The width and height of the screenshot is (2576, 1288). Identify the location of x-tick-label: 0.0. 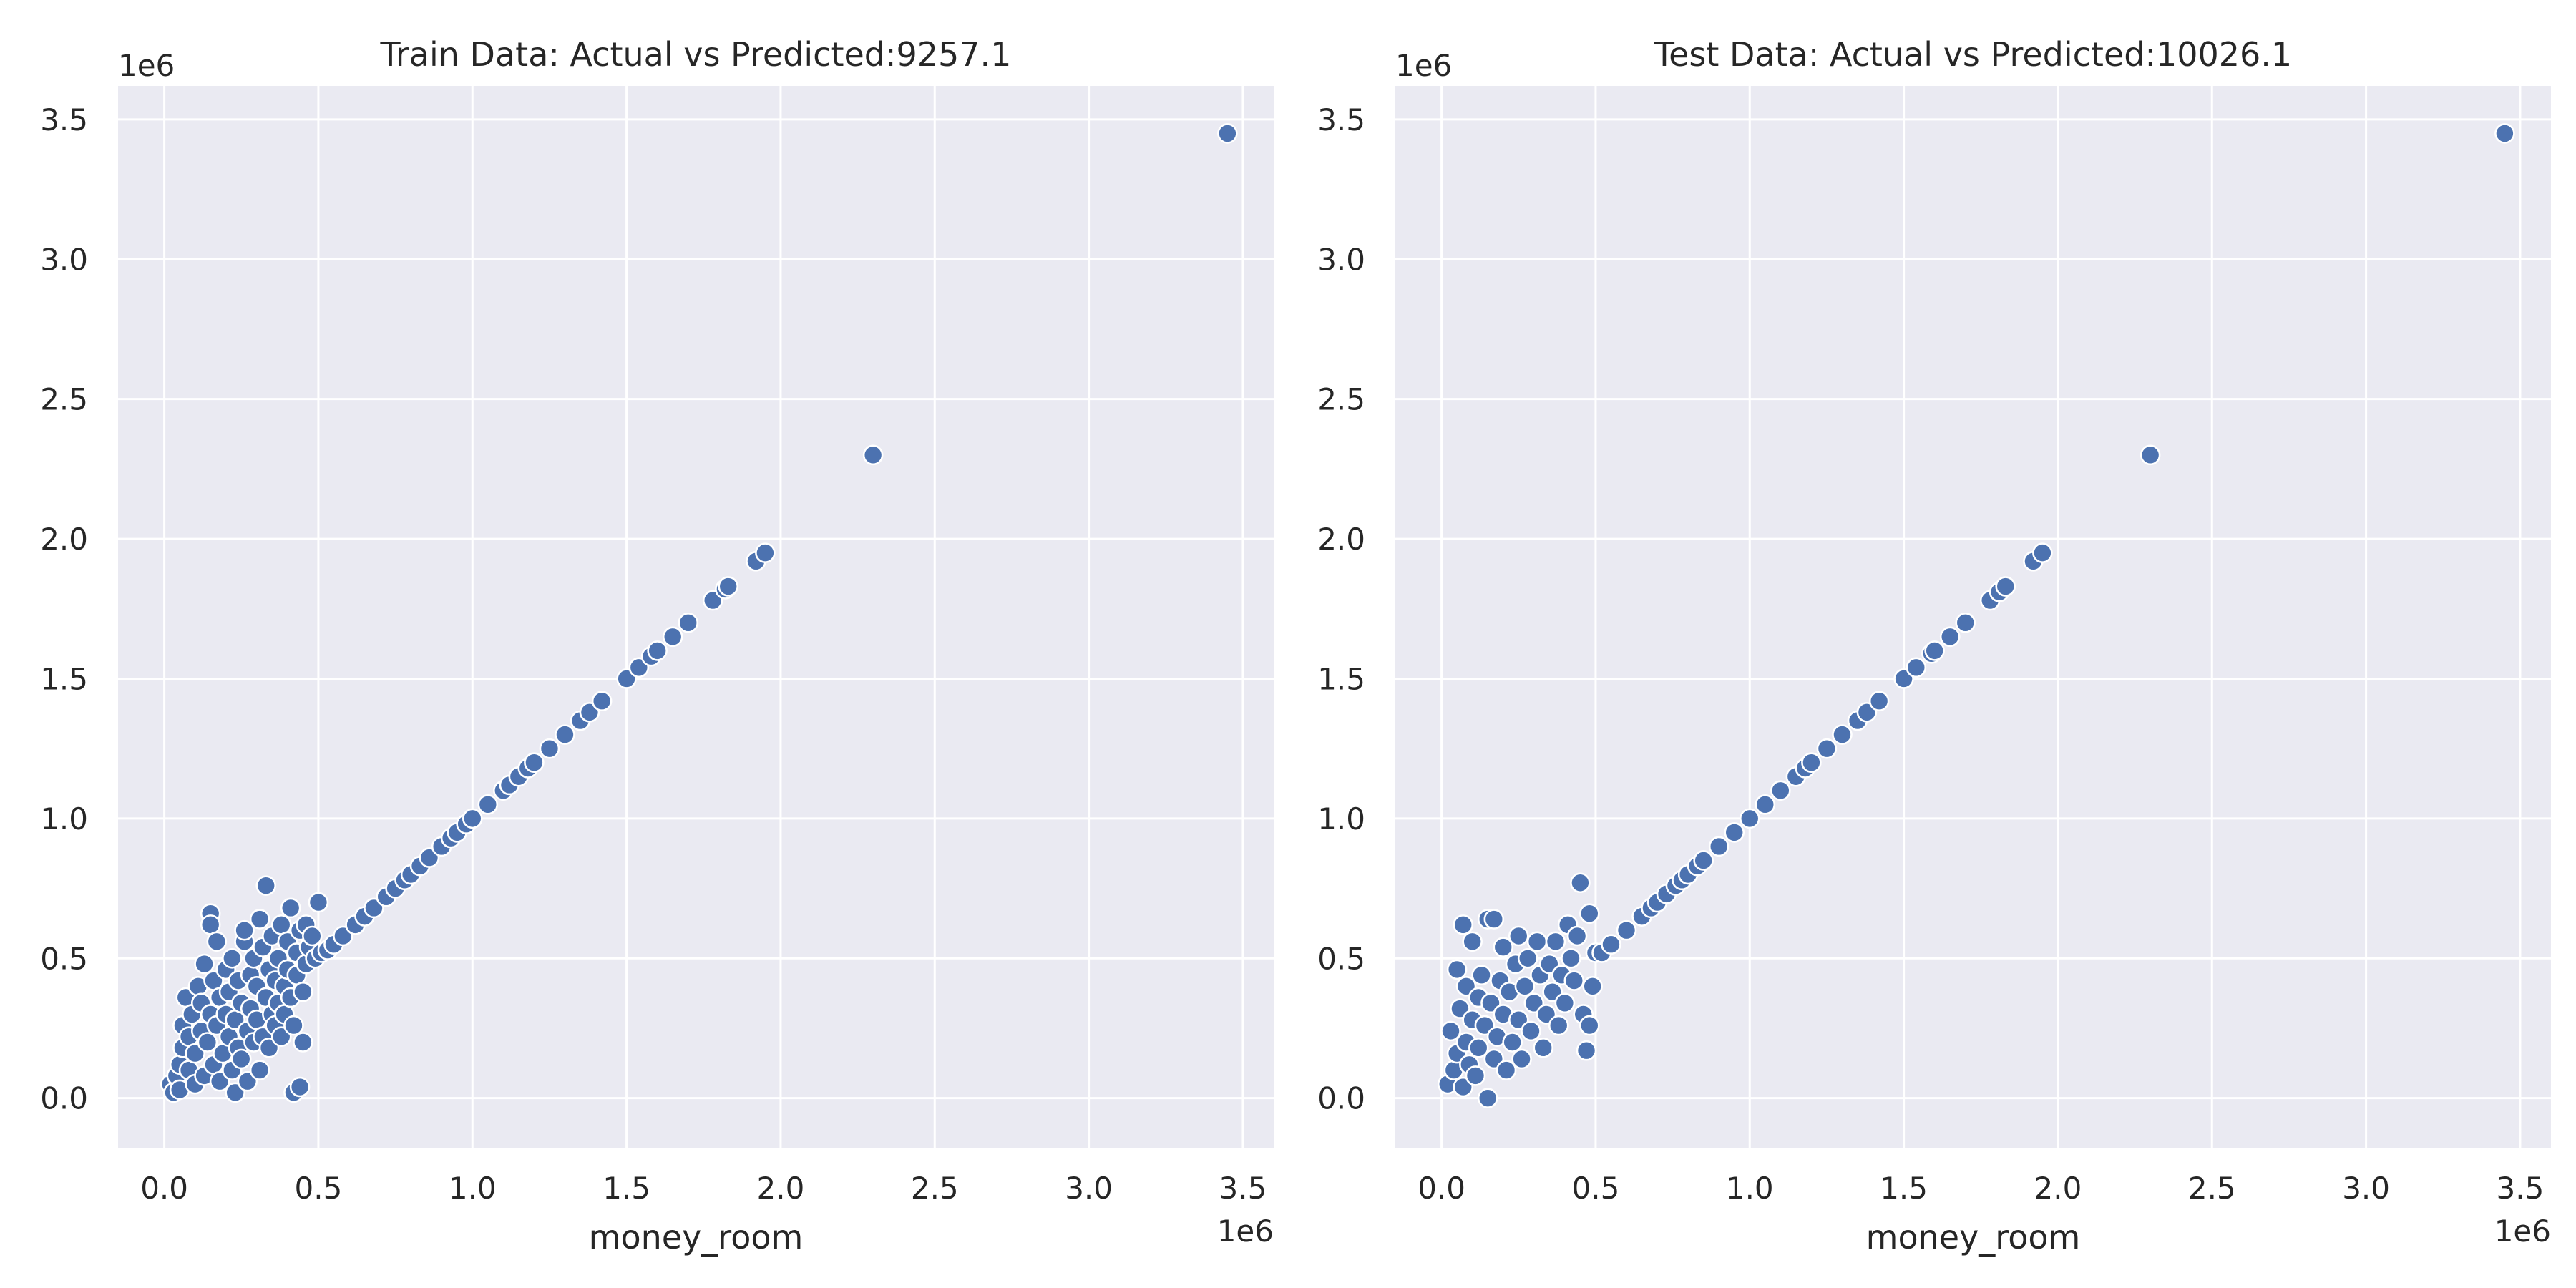
(164, 1188).